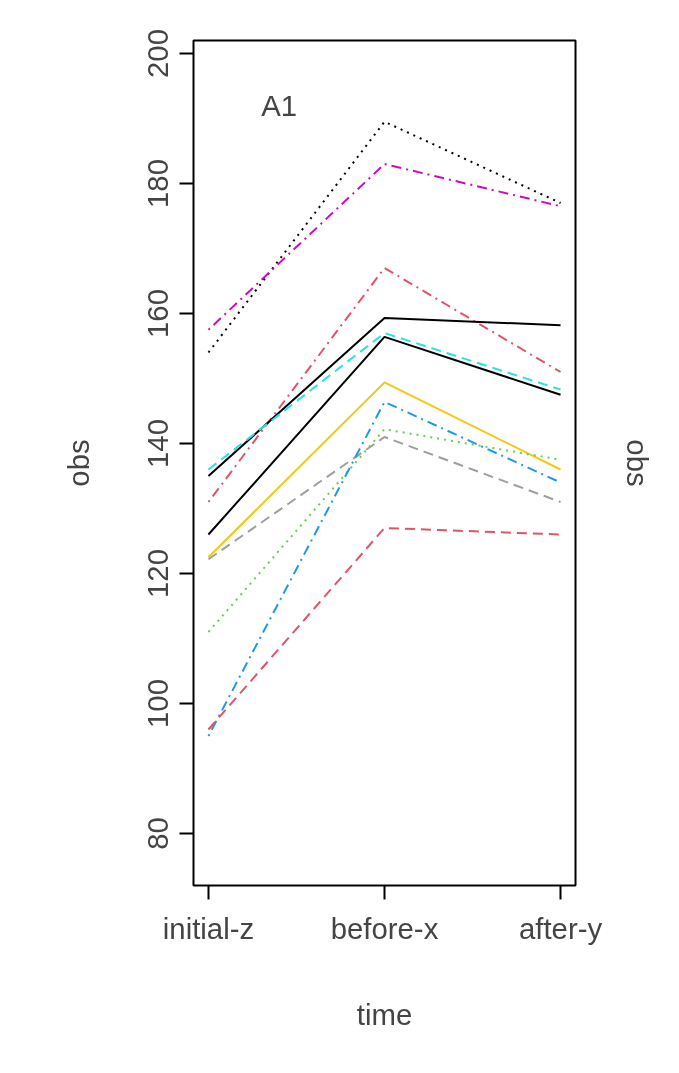 This screenshot has width=679, height=1073. Describe the element at coordinates (560, 928) in the screenshot. I see `x-tick-label: after-y` at that location.